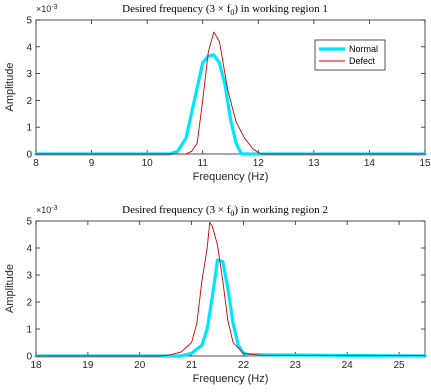 This screenshot has height=392, width=431. I want to click on legend-box, so click(350, 55).